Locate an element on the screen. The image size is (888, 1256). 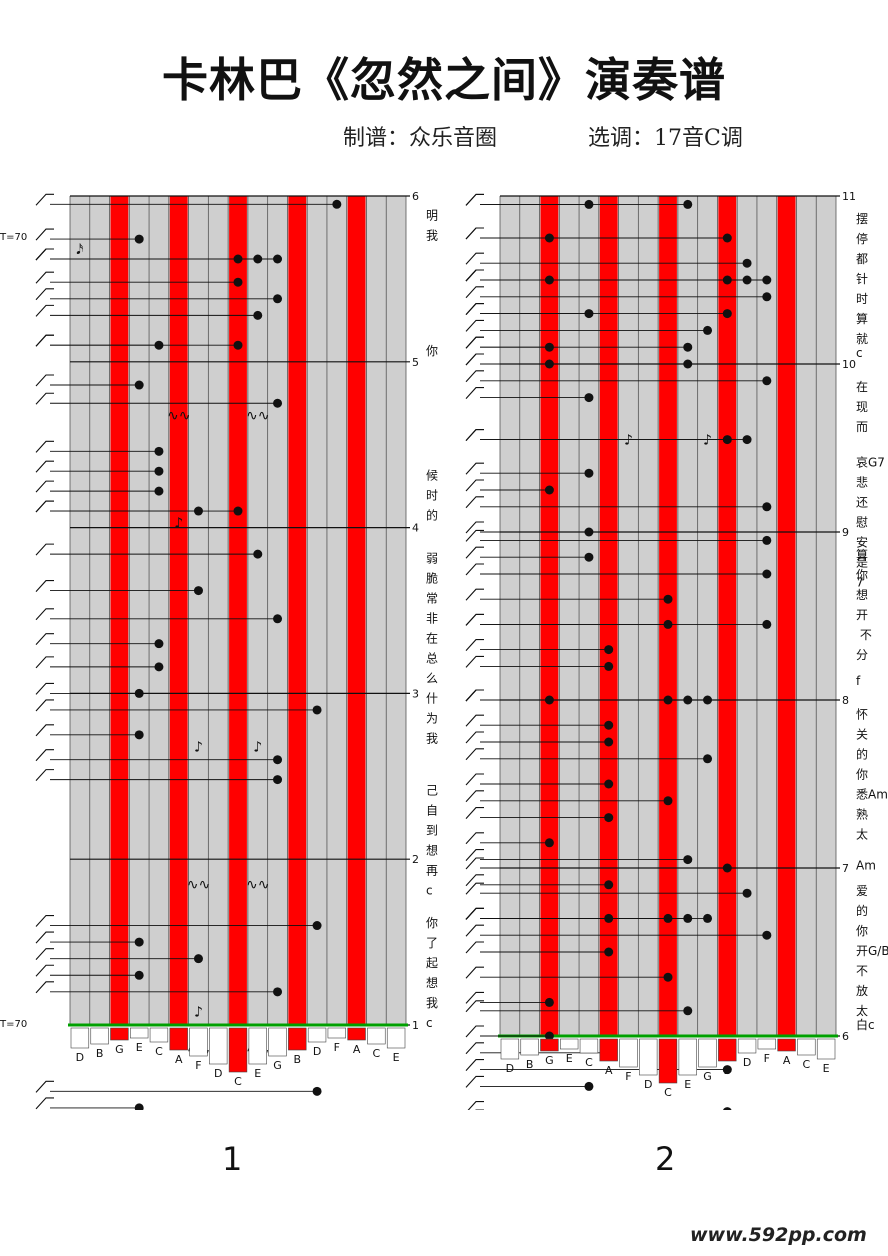
lyric-line: f is located at coordinates (858, 681).